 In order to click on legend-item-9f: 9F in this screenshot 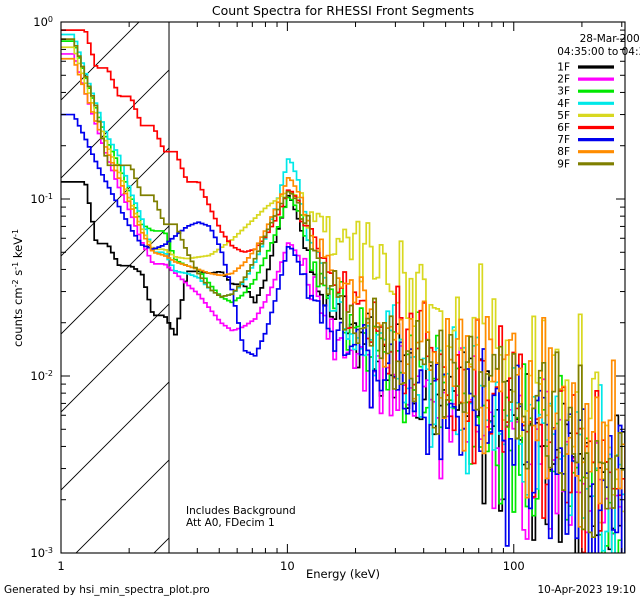, I will do `click(585, 164)`.